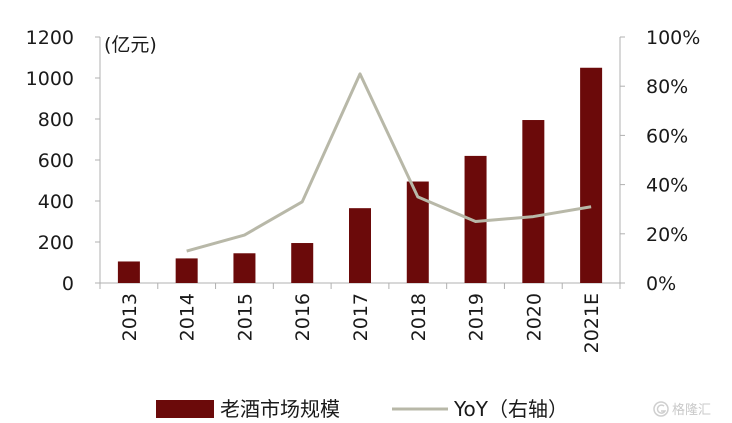 Image resolution: width=732 pixels, height=423 pixels. What do you see at coordinates (673, 38) in the screenshot?
I see `right-axis-tick-label: 100%` at bounding box center [673, 38].